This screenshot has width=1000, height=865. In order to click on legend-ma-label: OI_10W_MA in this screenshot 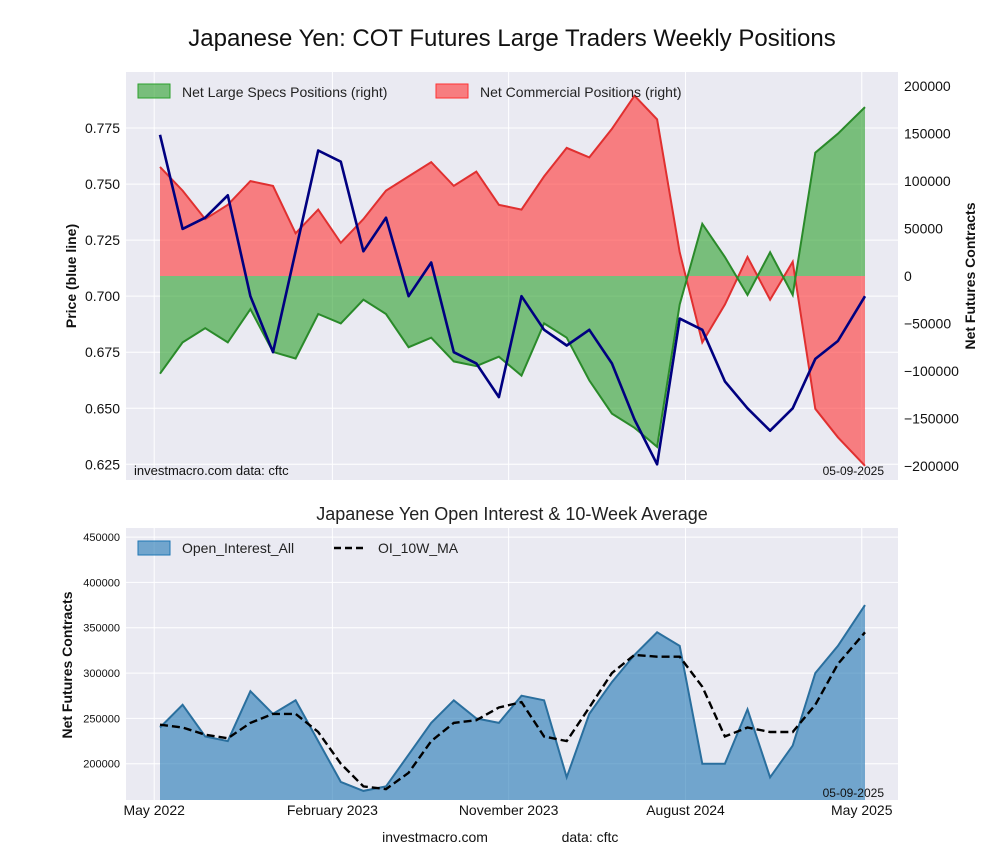, I will do `click(418, 548)`.